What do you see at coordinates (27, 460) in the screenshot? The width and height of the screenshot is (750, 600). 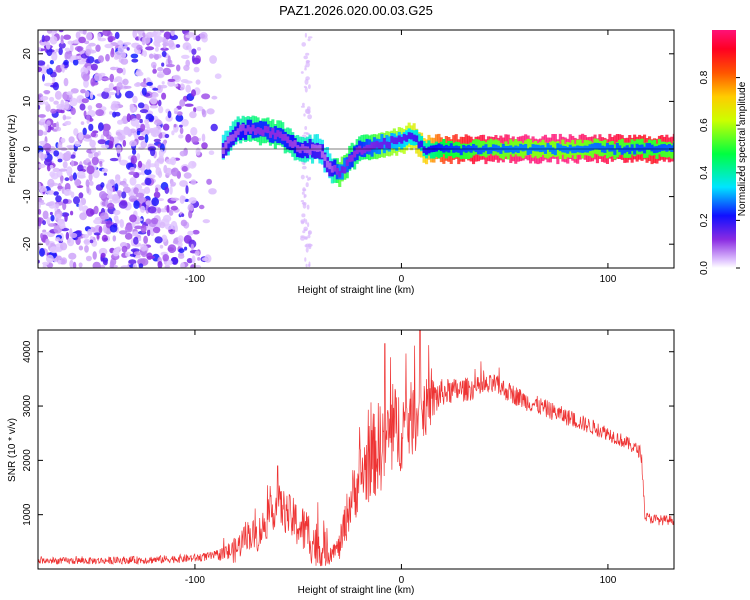 I see `snr-ytick-label: 2000` at bounding box center [27, 460].